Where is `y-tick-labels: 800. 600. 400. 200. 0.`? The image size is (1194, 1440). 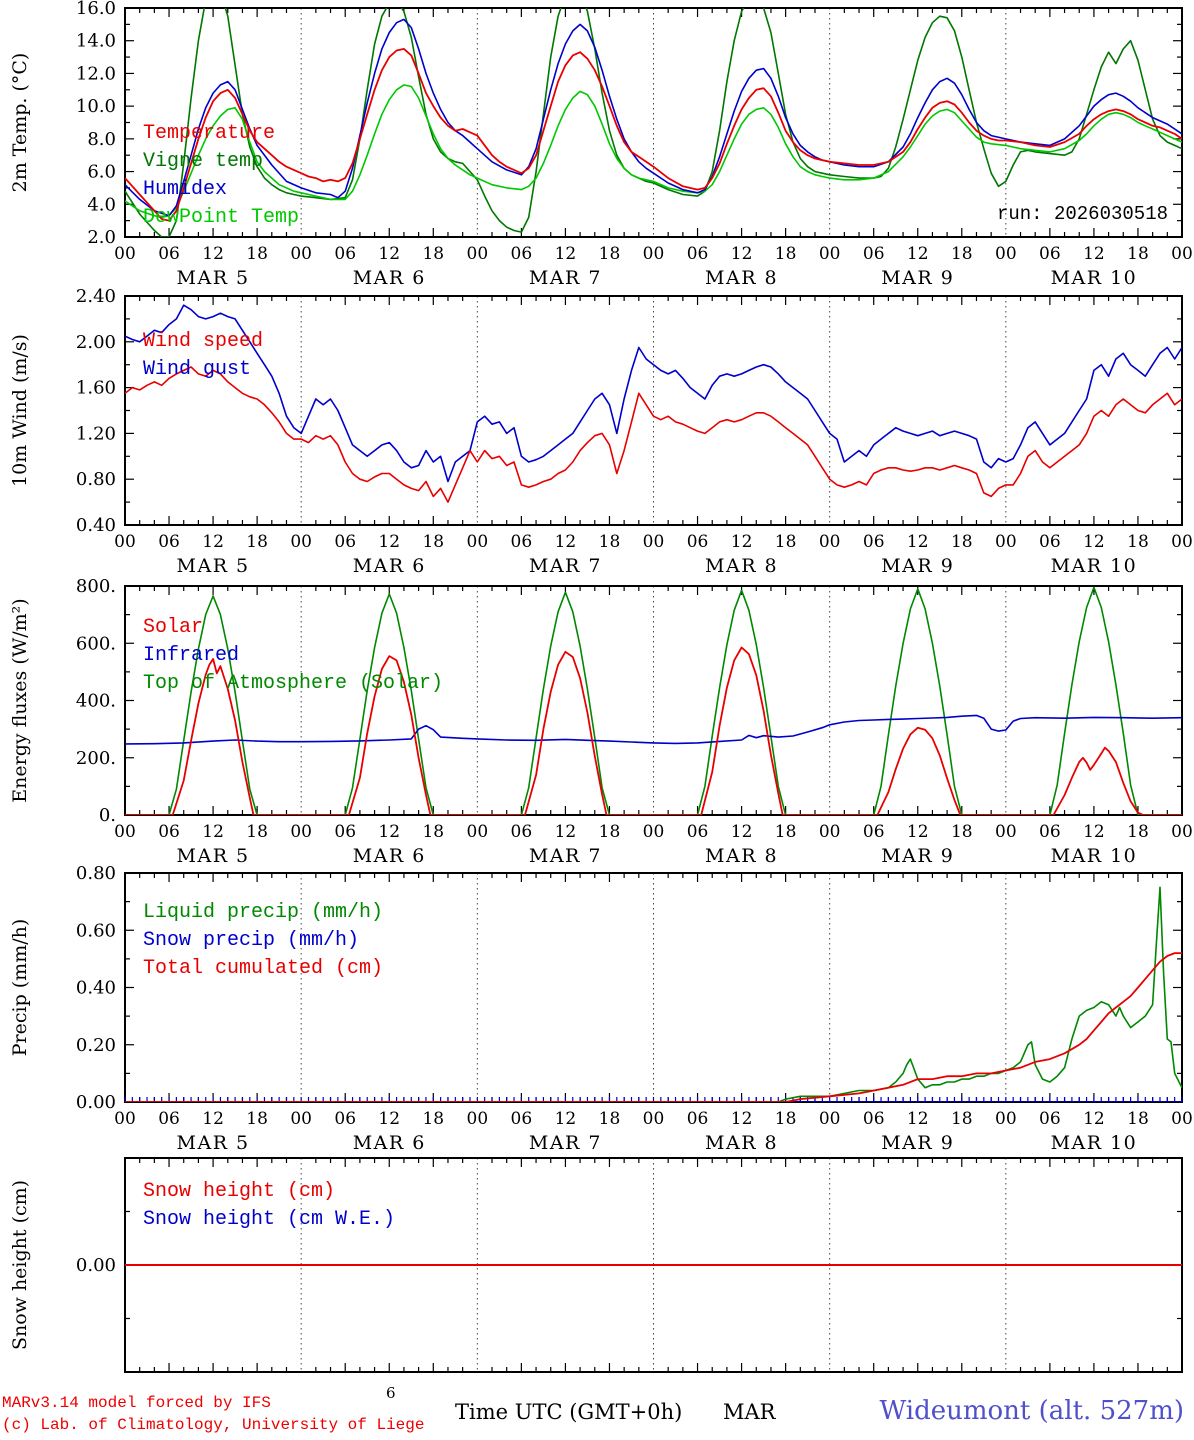
y-tick-labels: 800. 600. 400. 200. 0. is located at coordinates (96, 701).